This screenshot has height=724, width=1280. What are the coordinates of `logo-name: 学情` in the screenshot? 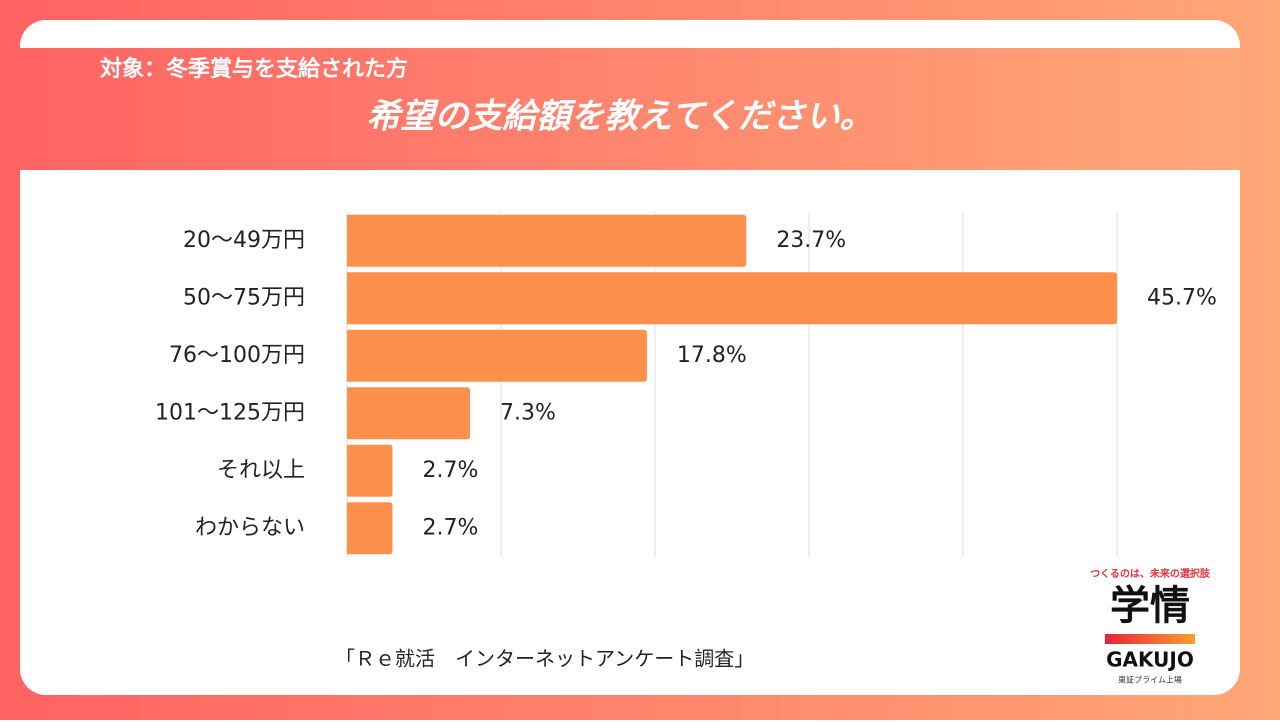 It's located at (1150, 606).